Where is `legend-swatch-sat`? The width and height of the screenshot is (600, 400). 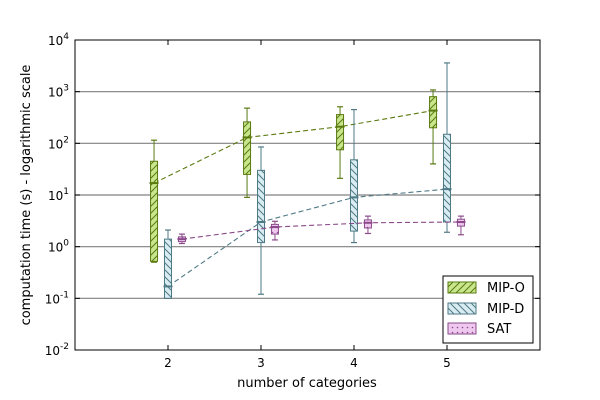
legend-swatch-sat is located at coordinates (462, 328).